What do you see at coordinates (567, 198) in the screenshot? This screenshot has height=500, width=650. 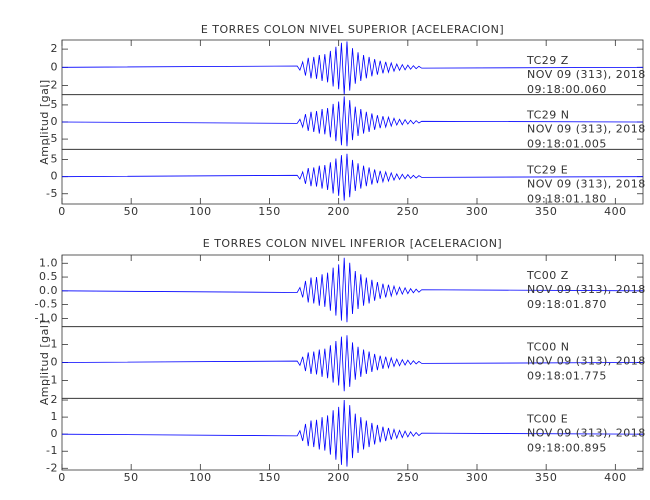 I see `time-label: 09:18:01.180` at bounding box center [567, 198].